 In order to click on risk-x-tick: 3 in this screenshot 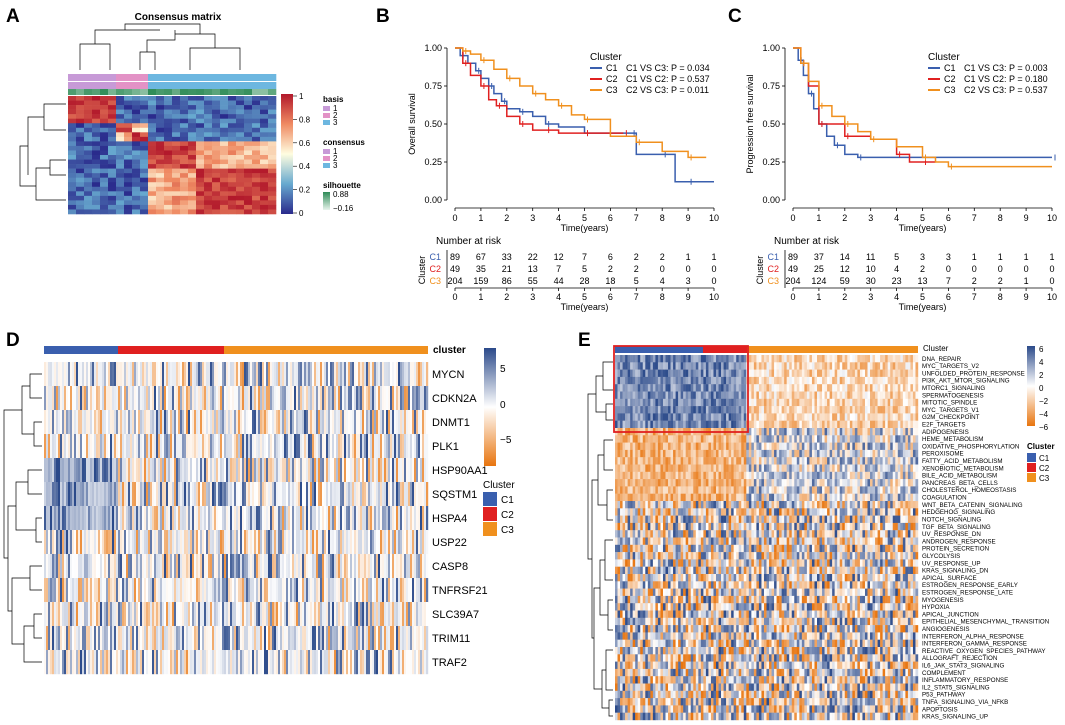, I will do `click(870, 297)`.